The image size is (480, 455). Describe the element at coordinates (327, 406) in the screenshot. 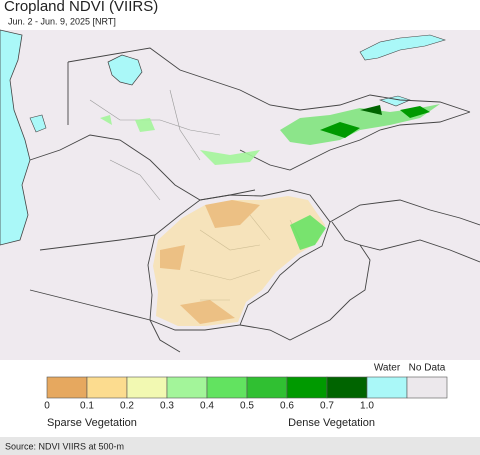

I see `legend-tick-label: 0.7` at that location.